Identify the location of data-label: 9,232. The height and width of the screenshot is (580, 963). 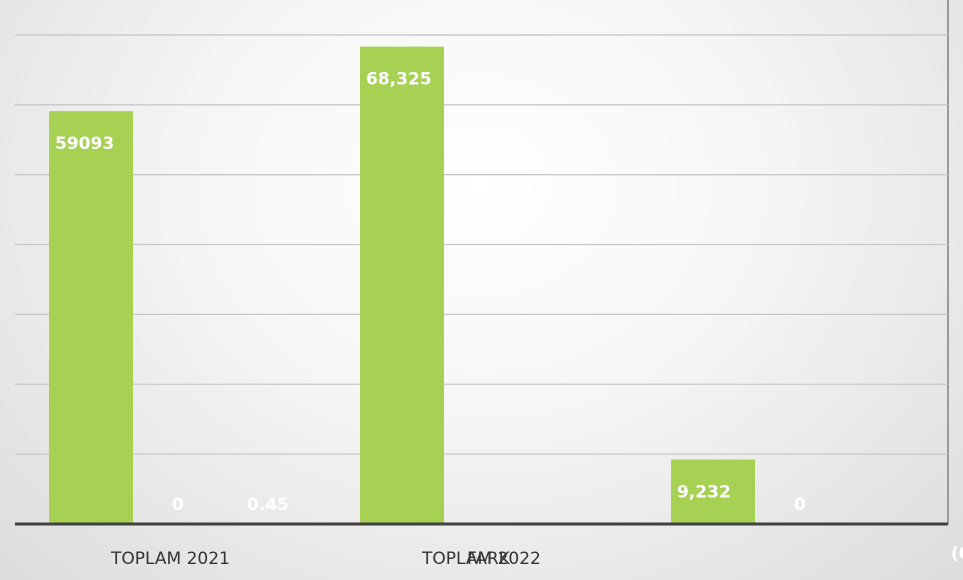
(704, 492).